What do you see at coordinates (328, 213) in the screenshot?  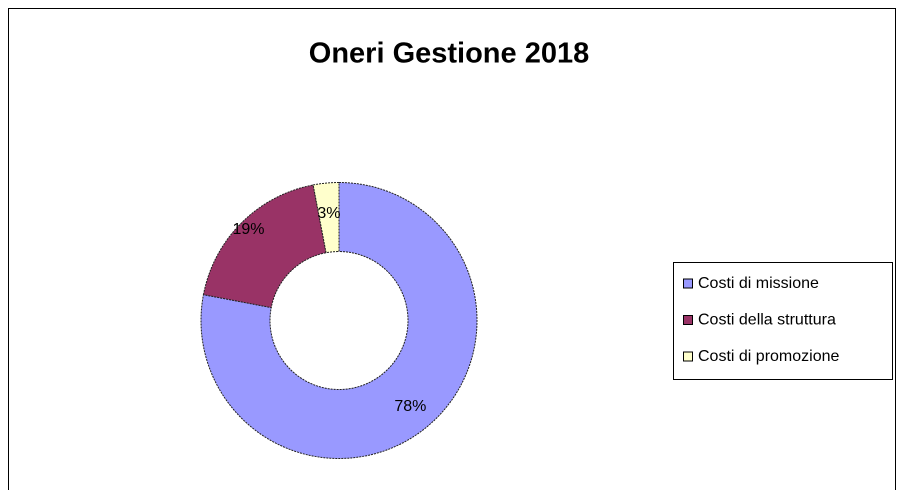 I see `value-label: 3%` at bounding box center [328, 213].